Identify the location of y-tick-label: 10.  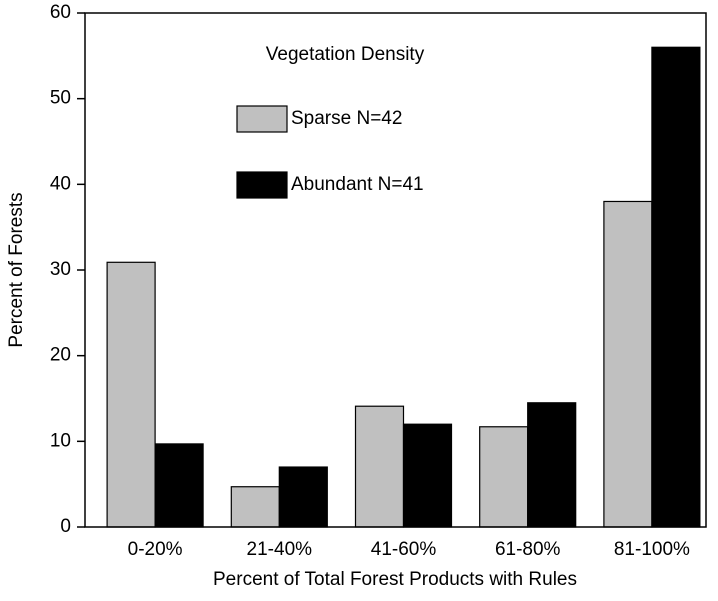
(60, 440).